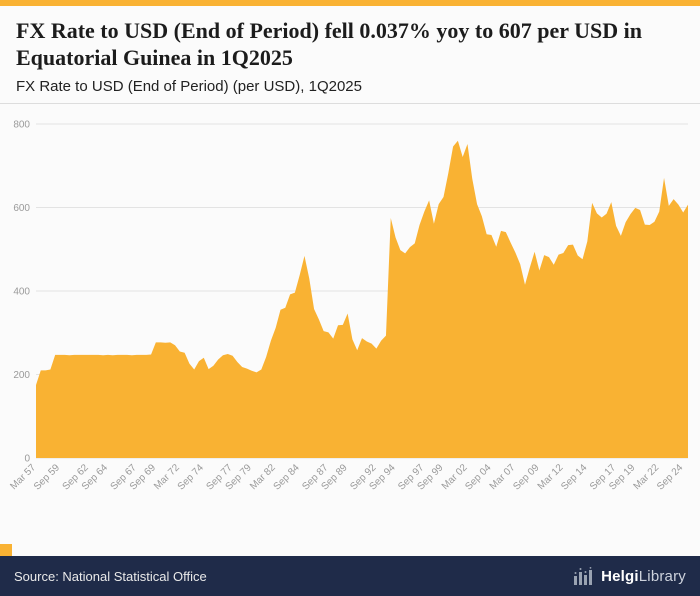 Image resolution: width=700 pixels, height=596 pixels. Describe the element at coordinates (21, 291) in the screenshot. I see `svg-text: 400` at that location.